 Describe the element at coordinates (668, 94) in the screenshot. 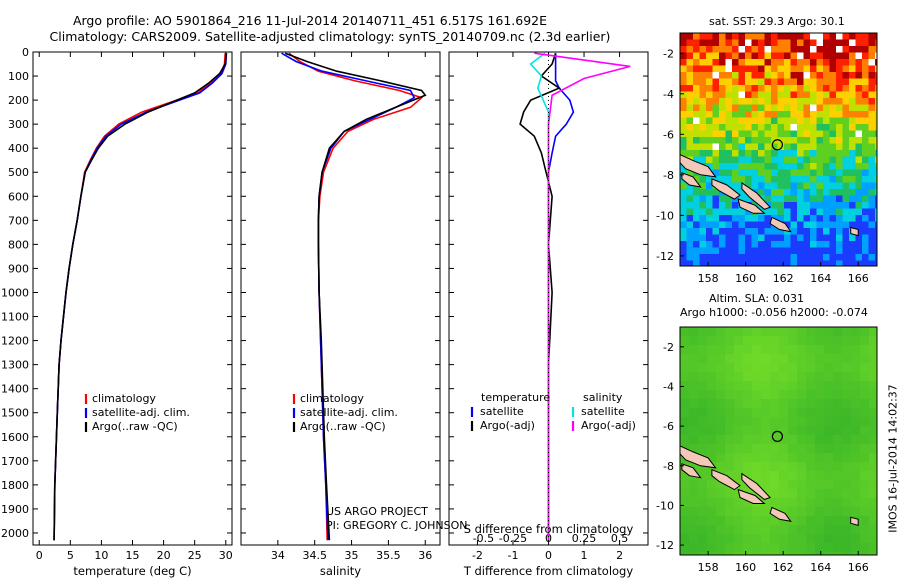

I see `y-tick-label: -4` at that location.